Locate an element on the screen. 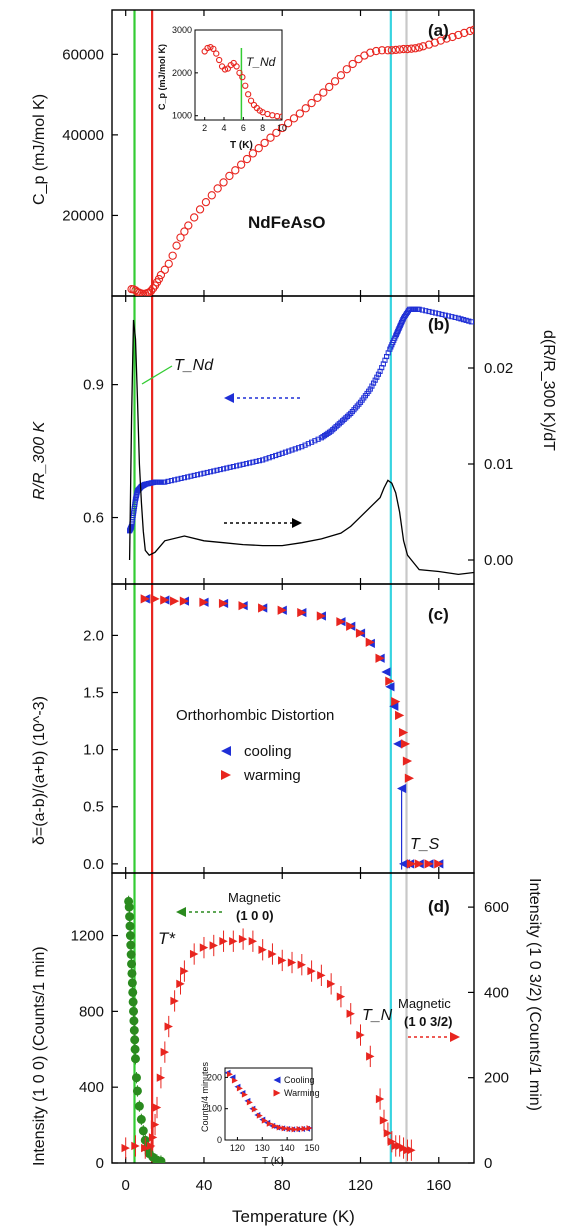 The height and width of the screenshot is (1230, 569). panel-d-tstar: T* is located at coordinates (167, 938).